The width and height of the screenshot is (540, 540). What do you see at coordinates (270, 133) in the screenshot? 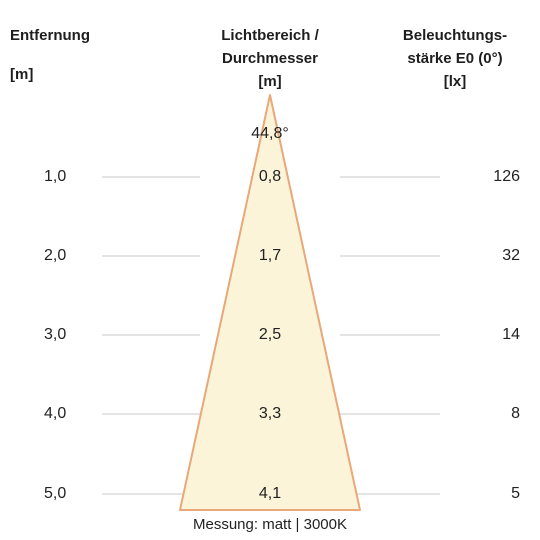
I see `beam-angle-label: 44,8°` at bounding box center [270, 133].